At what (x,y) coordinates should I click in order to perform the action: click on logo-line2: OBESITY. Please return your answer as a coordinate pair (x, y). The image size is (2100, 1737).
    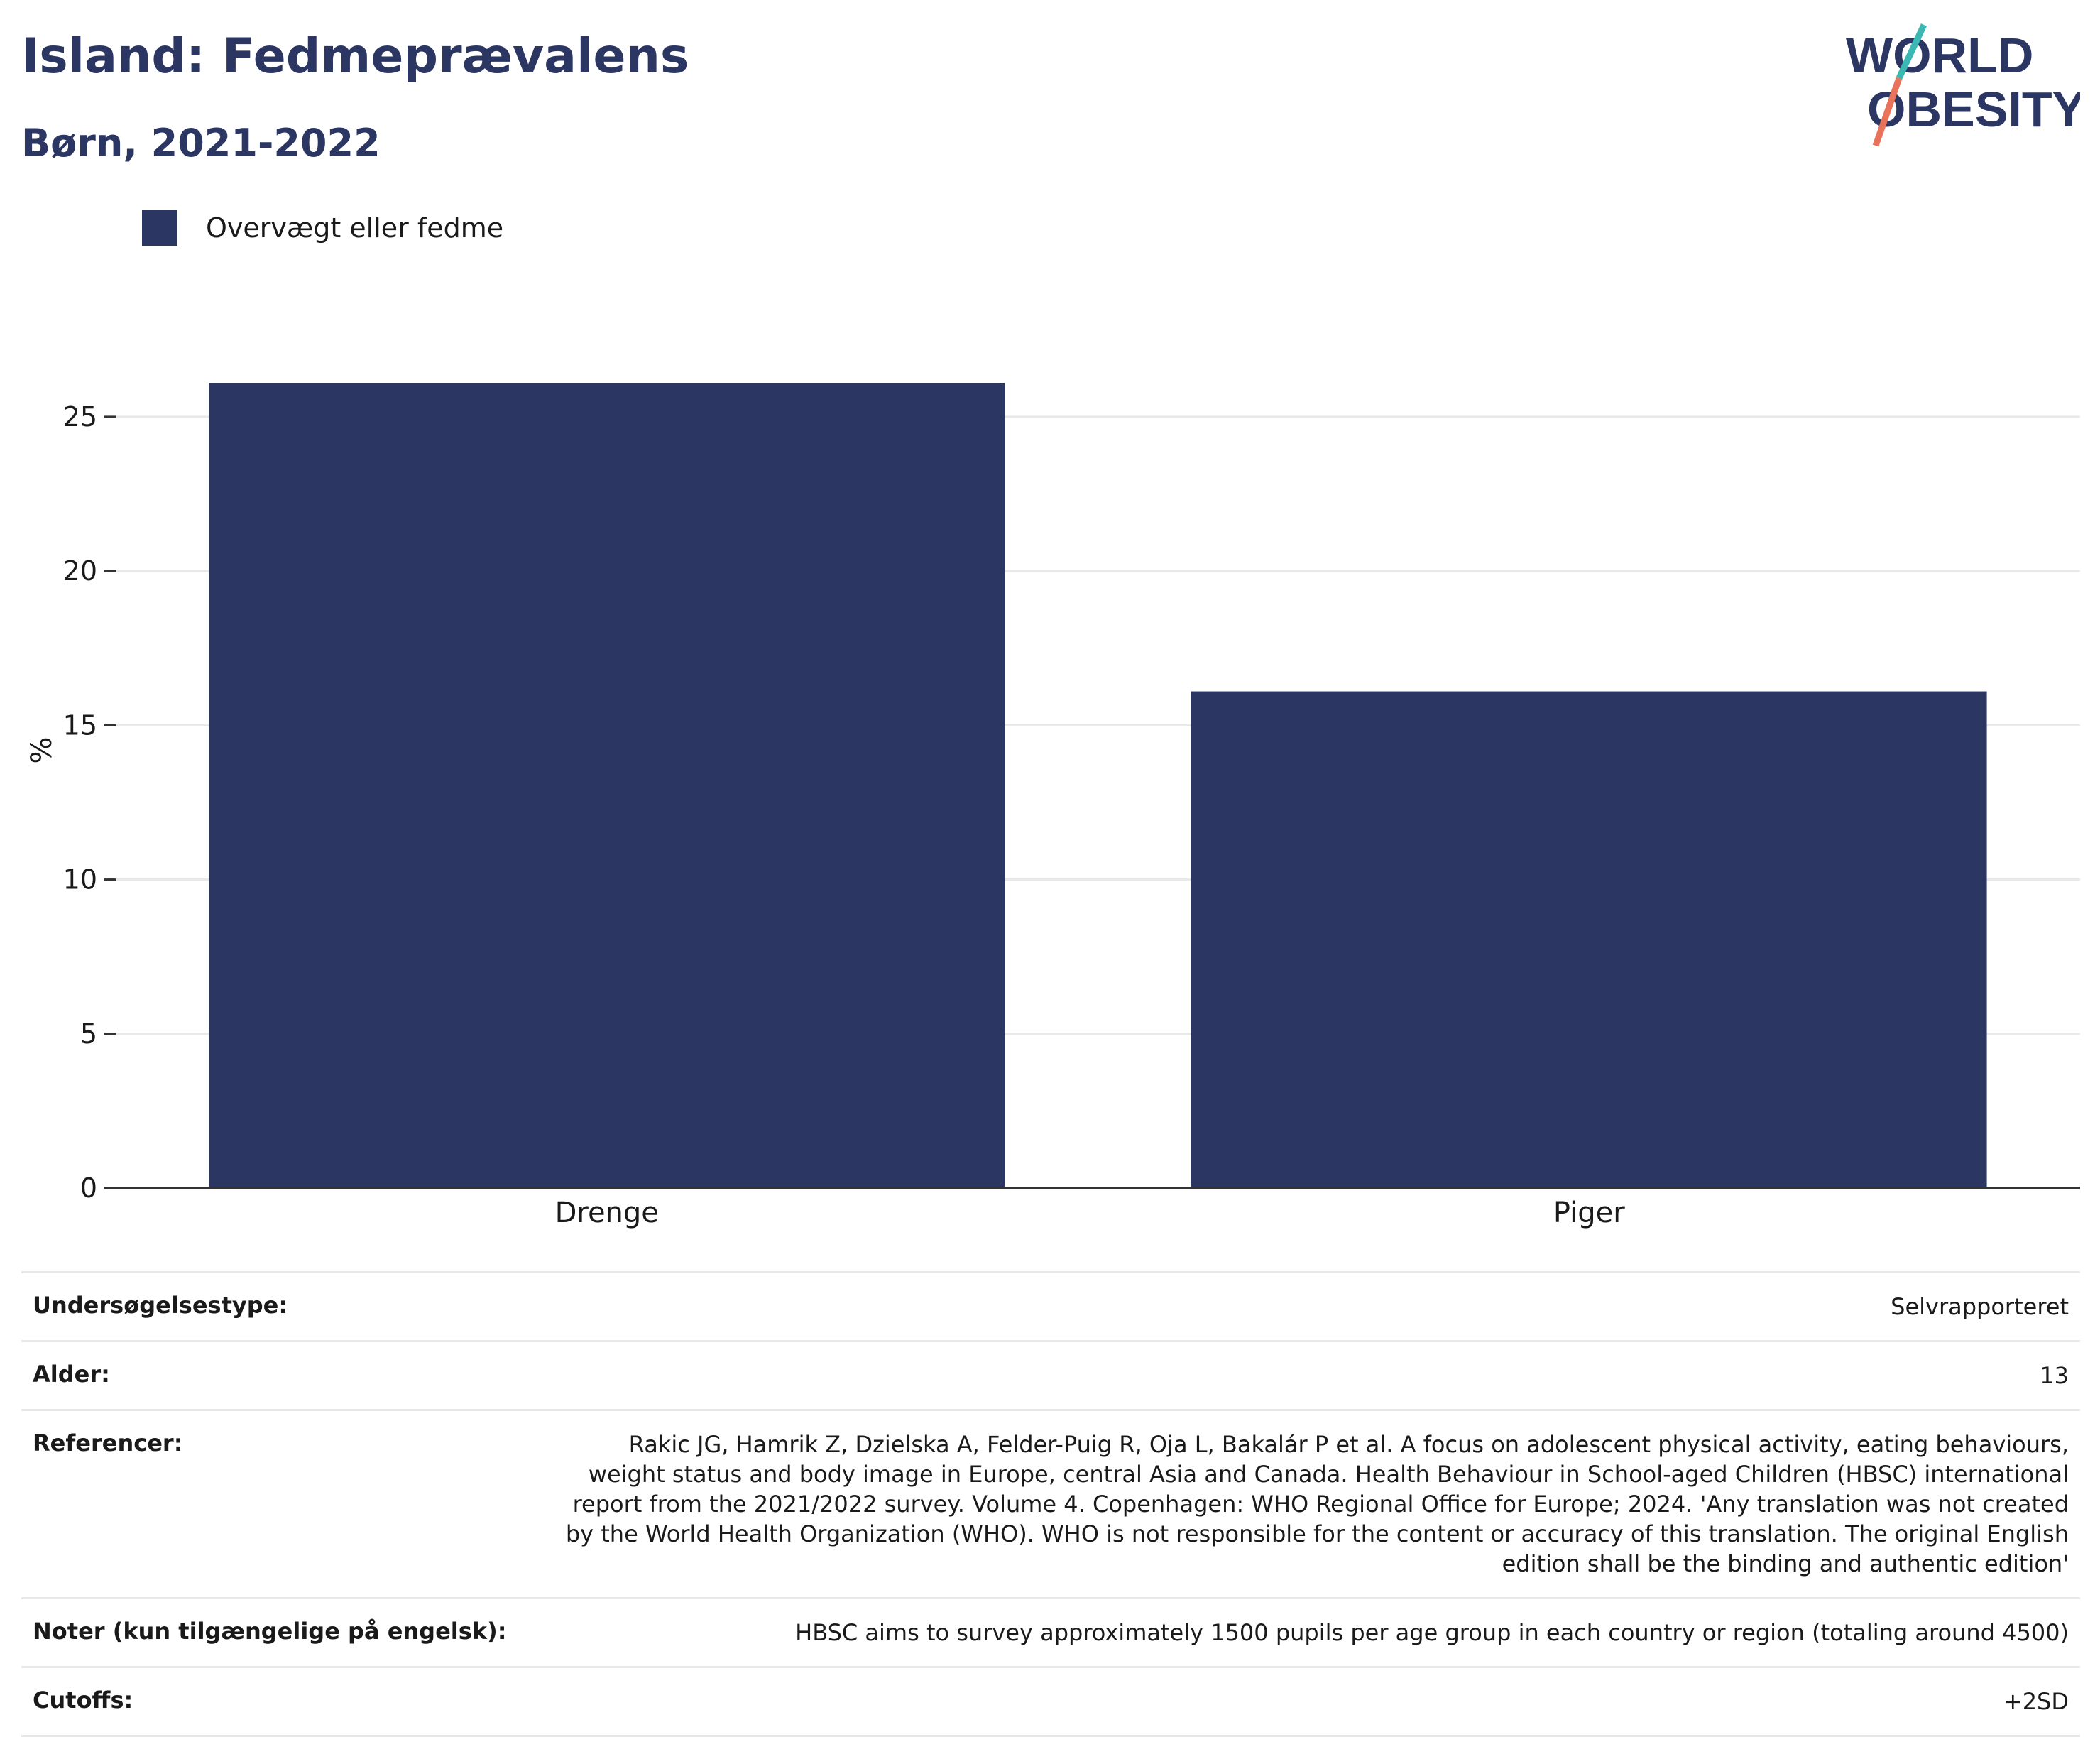
    Looking at the image, I should click on (1973, 109).